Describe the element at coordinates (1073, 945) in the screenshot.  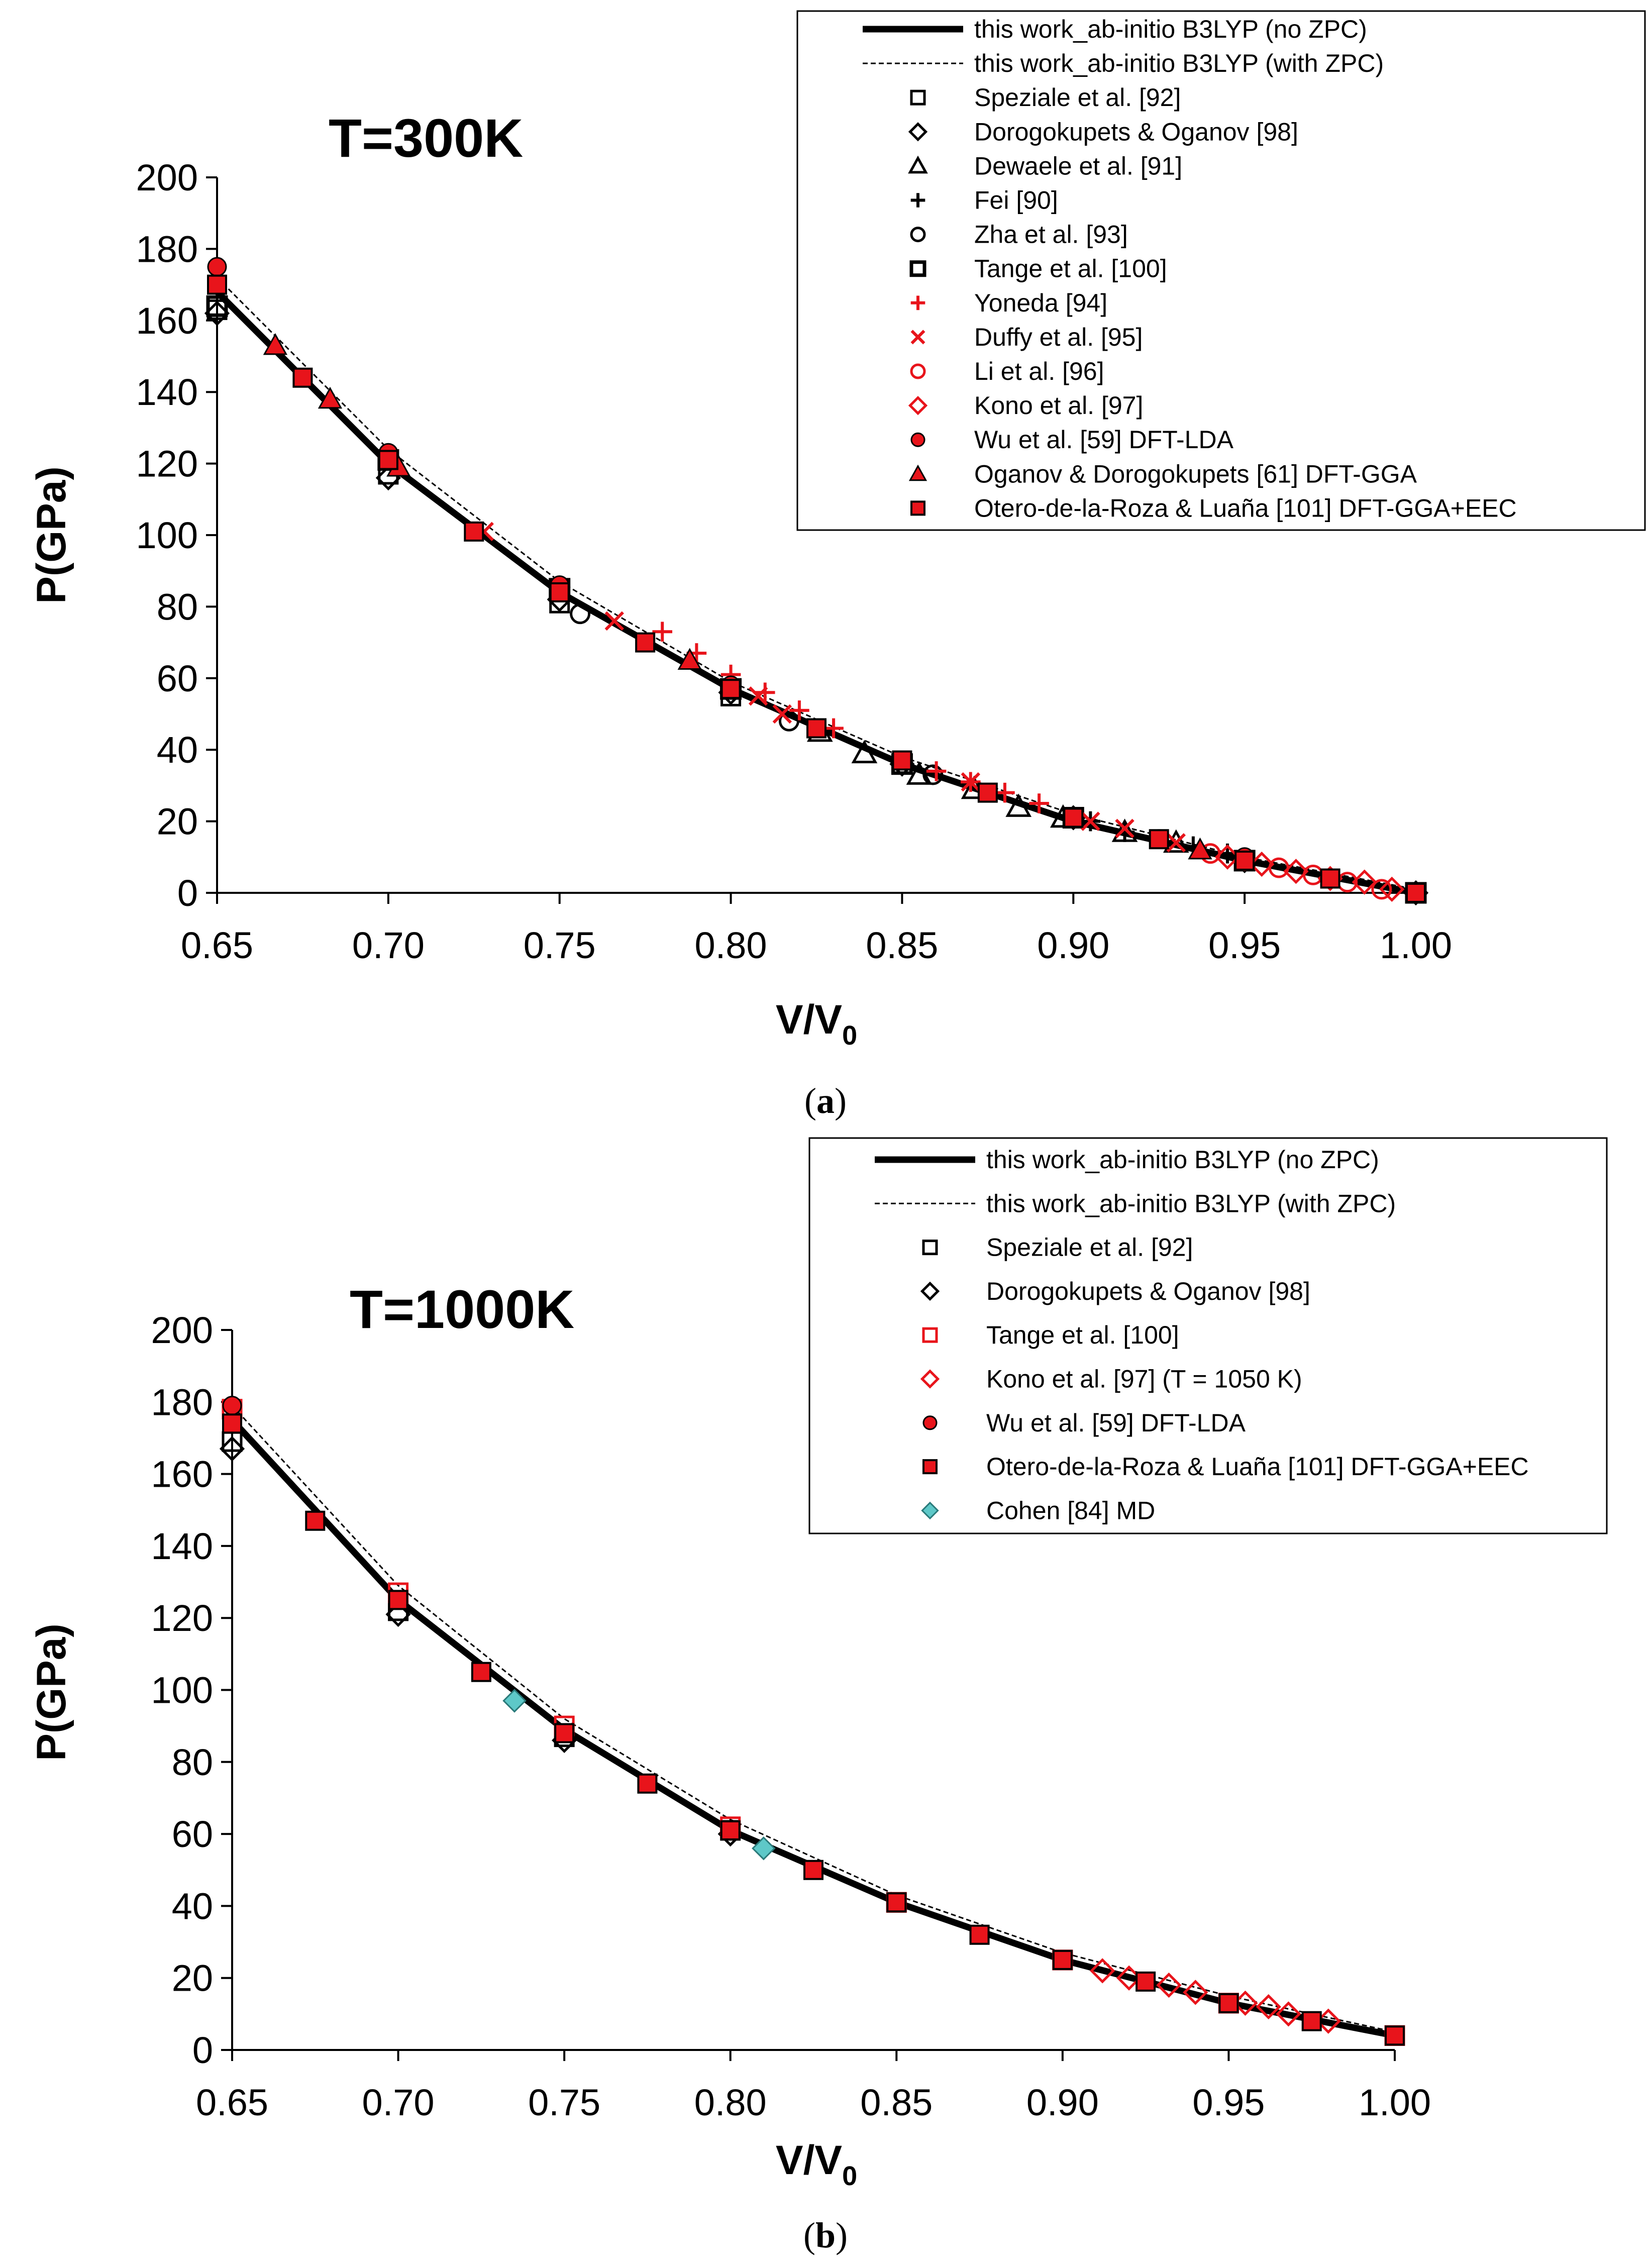
I see `x-tick-label: 0.90` at that location.